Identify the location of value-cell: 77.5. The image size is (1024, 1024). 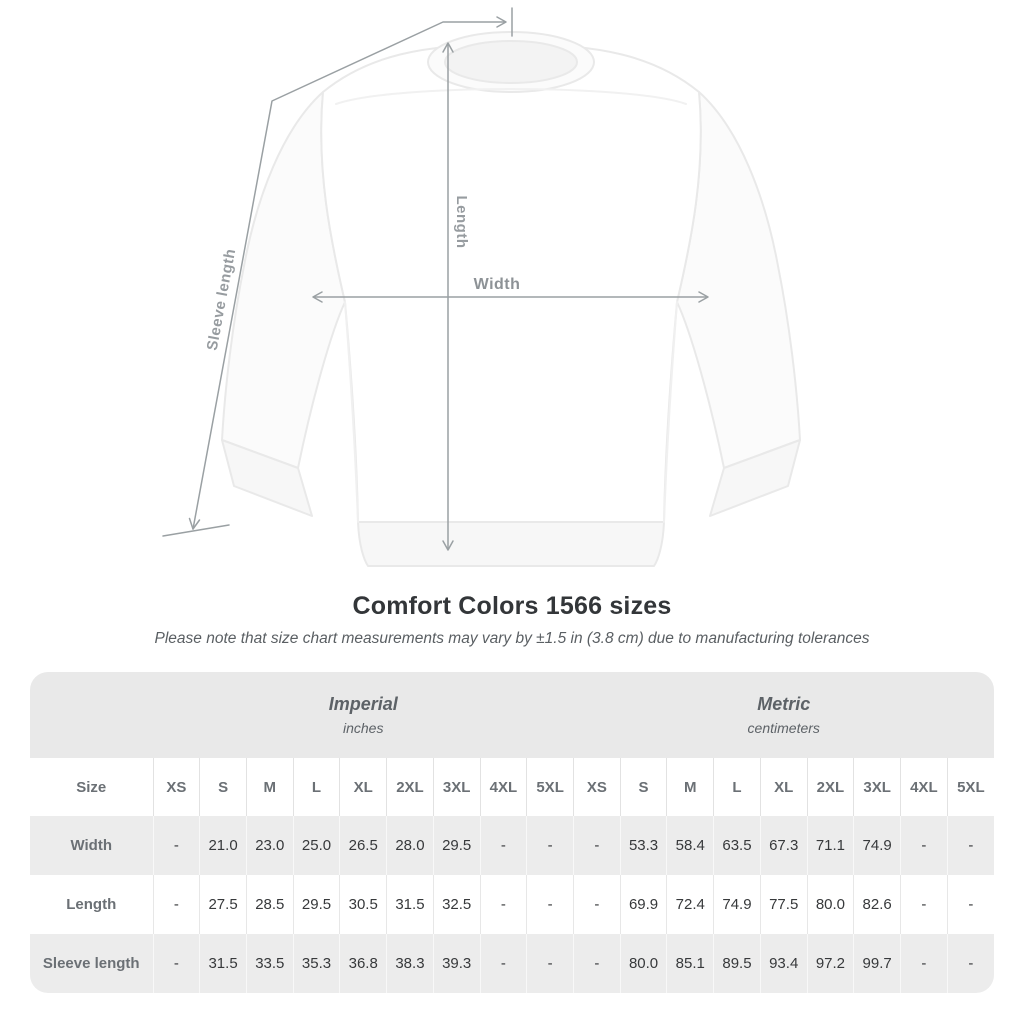
(783, 904).